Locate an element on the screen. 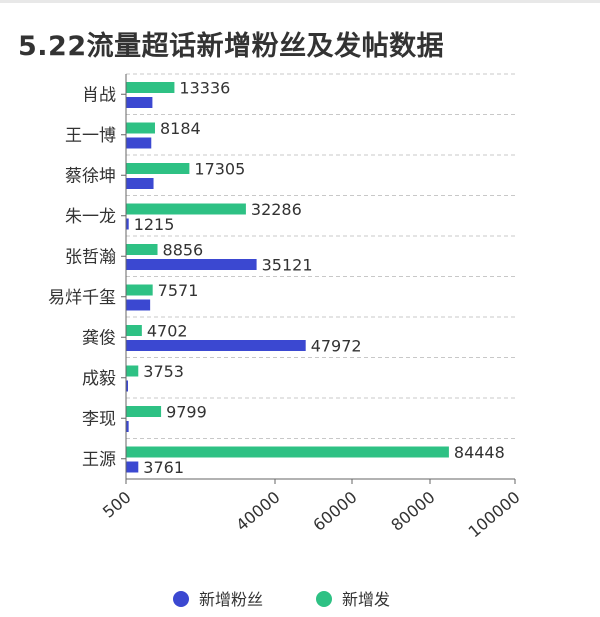 The image size is (600, 617). data-label: 17305 is located at coordinates (219, 169).